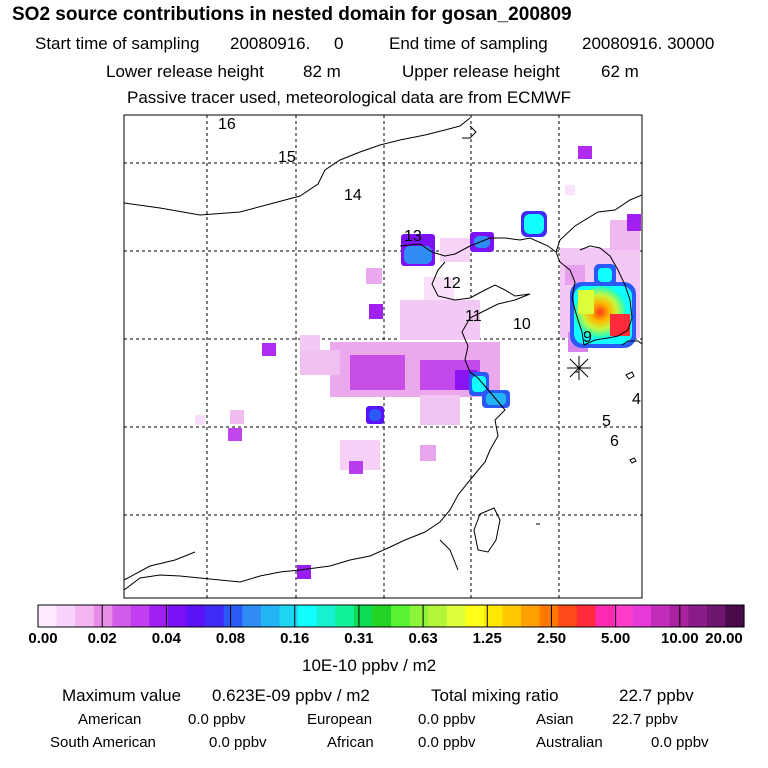  I want to click on colorbar-units: 10E-10 ppbv / m2, so click(369, 665).